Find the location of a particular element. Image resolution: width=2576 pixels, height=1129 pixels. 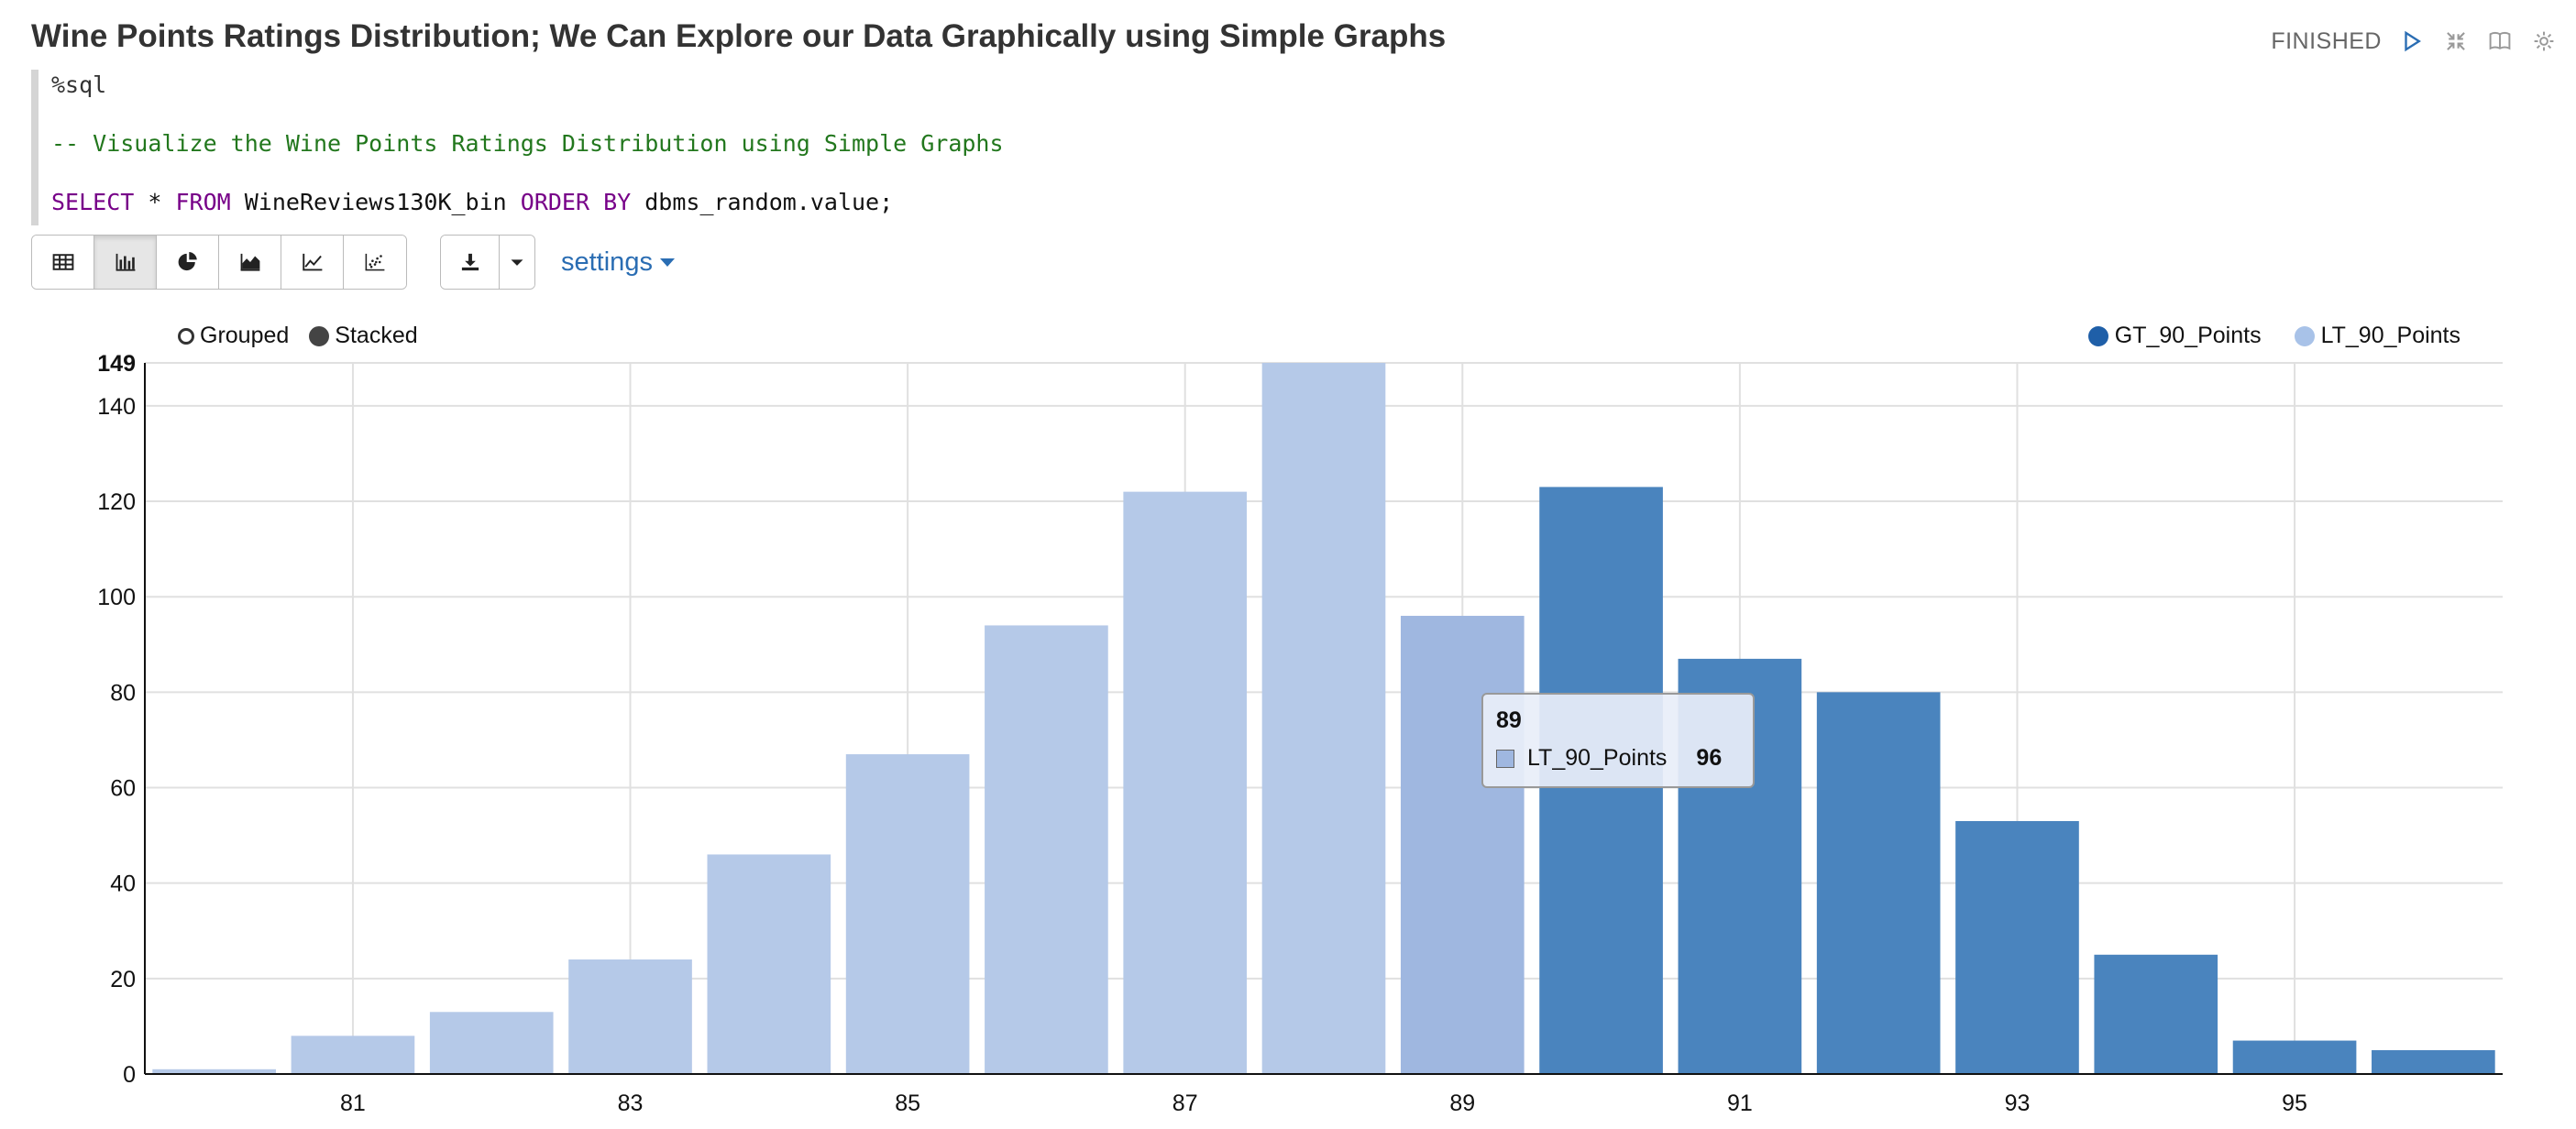

legend-label: GT_90_Points is located at coordinates (2188, 335).